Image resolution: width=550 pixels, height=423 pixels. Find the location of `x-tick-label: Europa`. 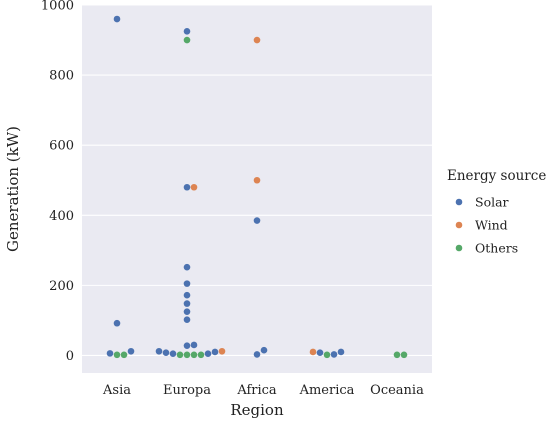

x-tick-label: Europa is located at coordinates (187, 390).